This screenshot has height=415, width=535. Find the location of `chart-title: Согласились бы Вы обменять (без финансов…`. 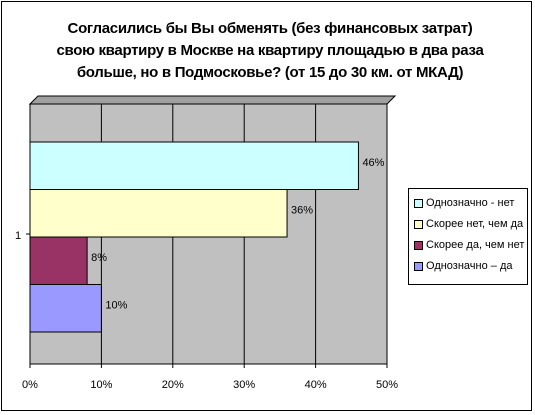

chart-title: Согласились бы Вы обменять (без финансов… is located at coordinates (270, 51).